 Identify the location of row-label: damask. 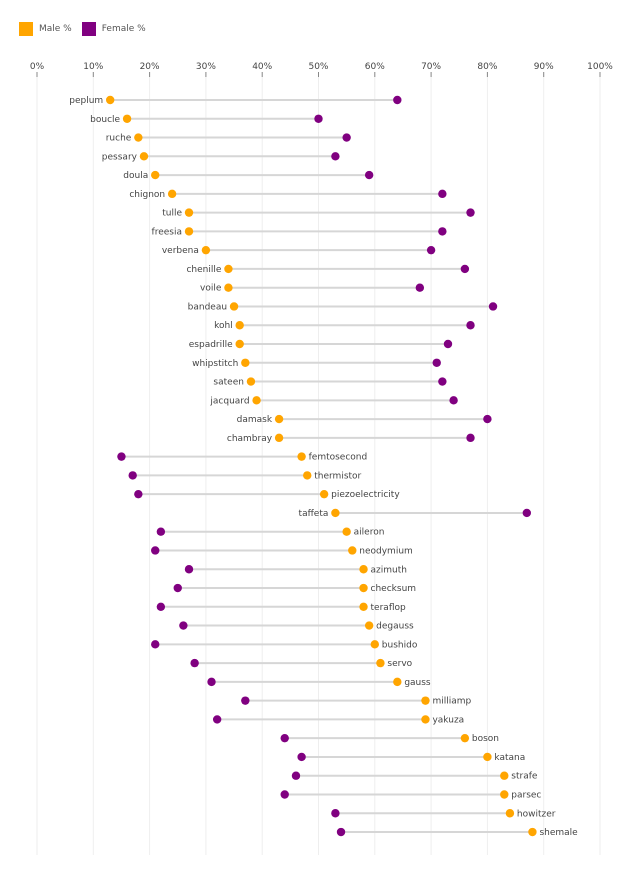
(255, 420).